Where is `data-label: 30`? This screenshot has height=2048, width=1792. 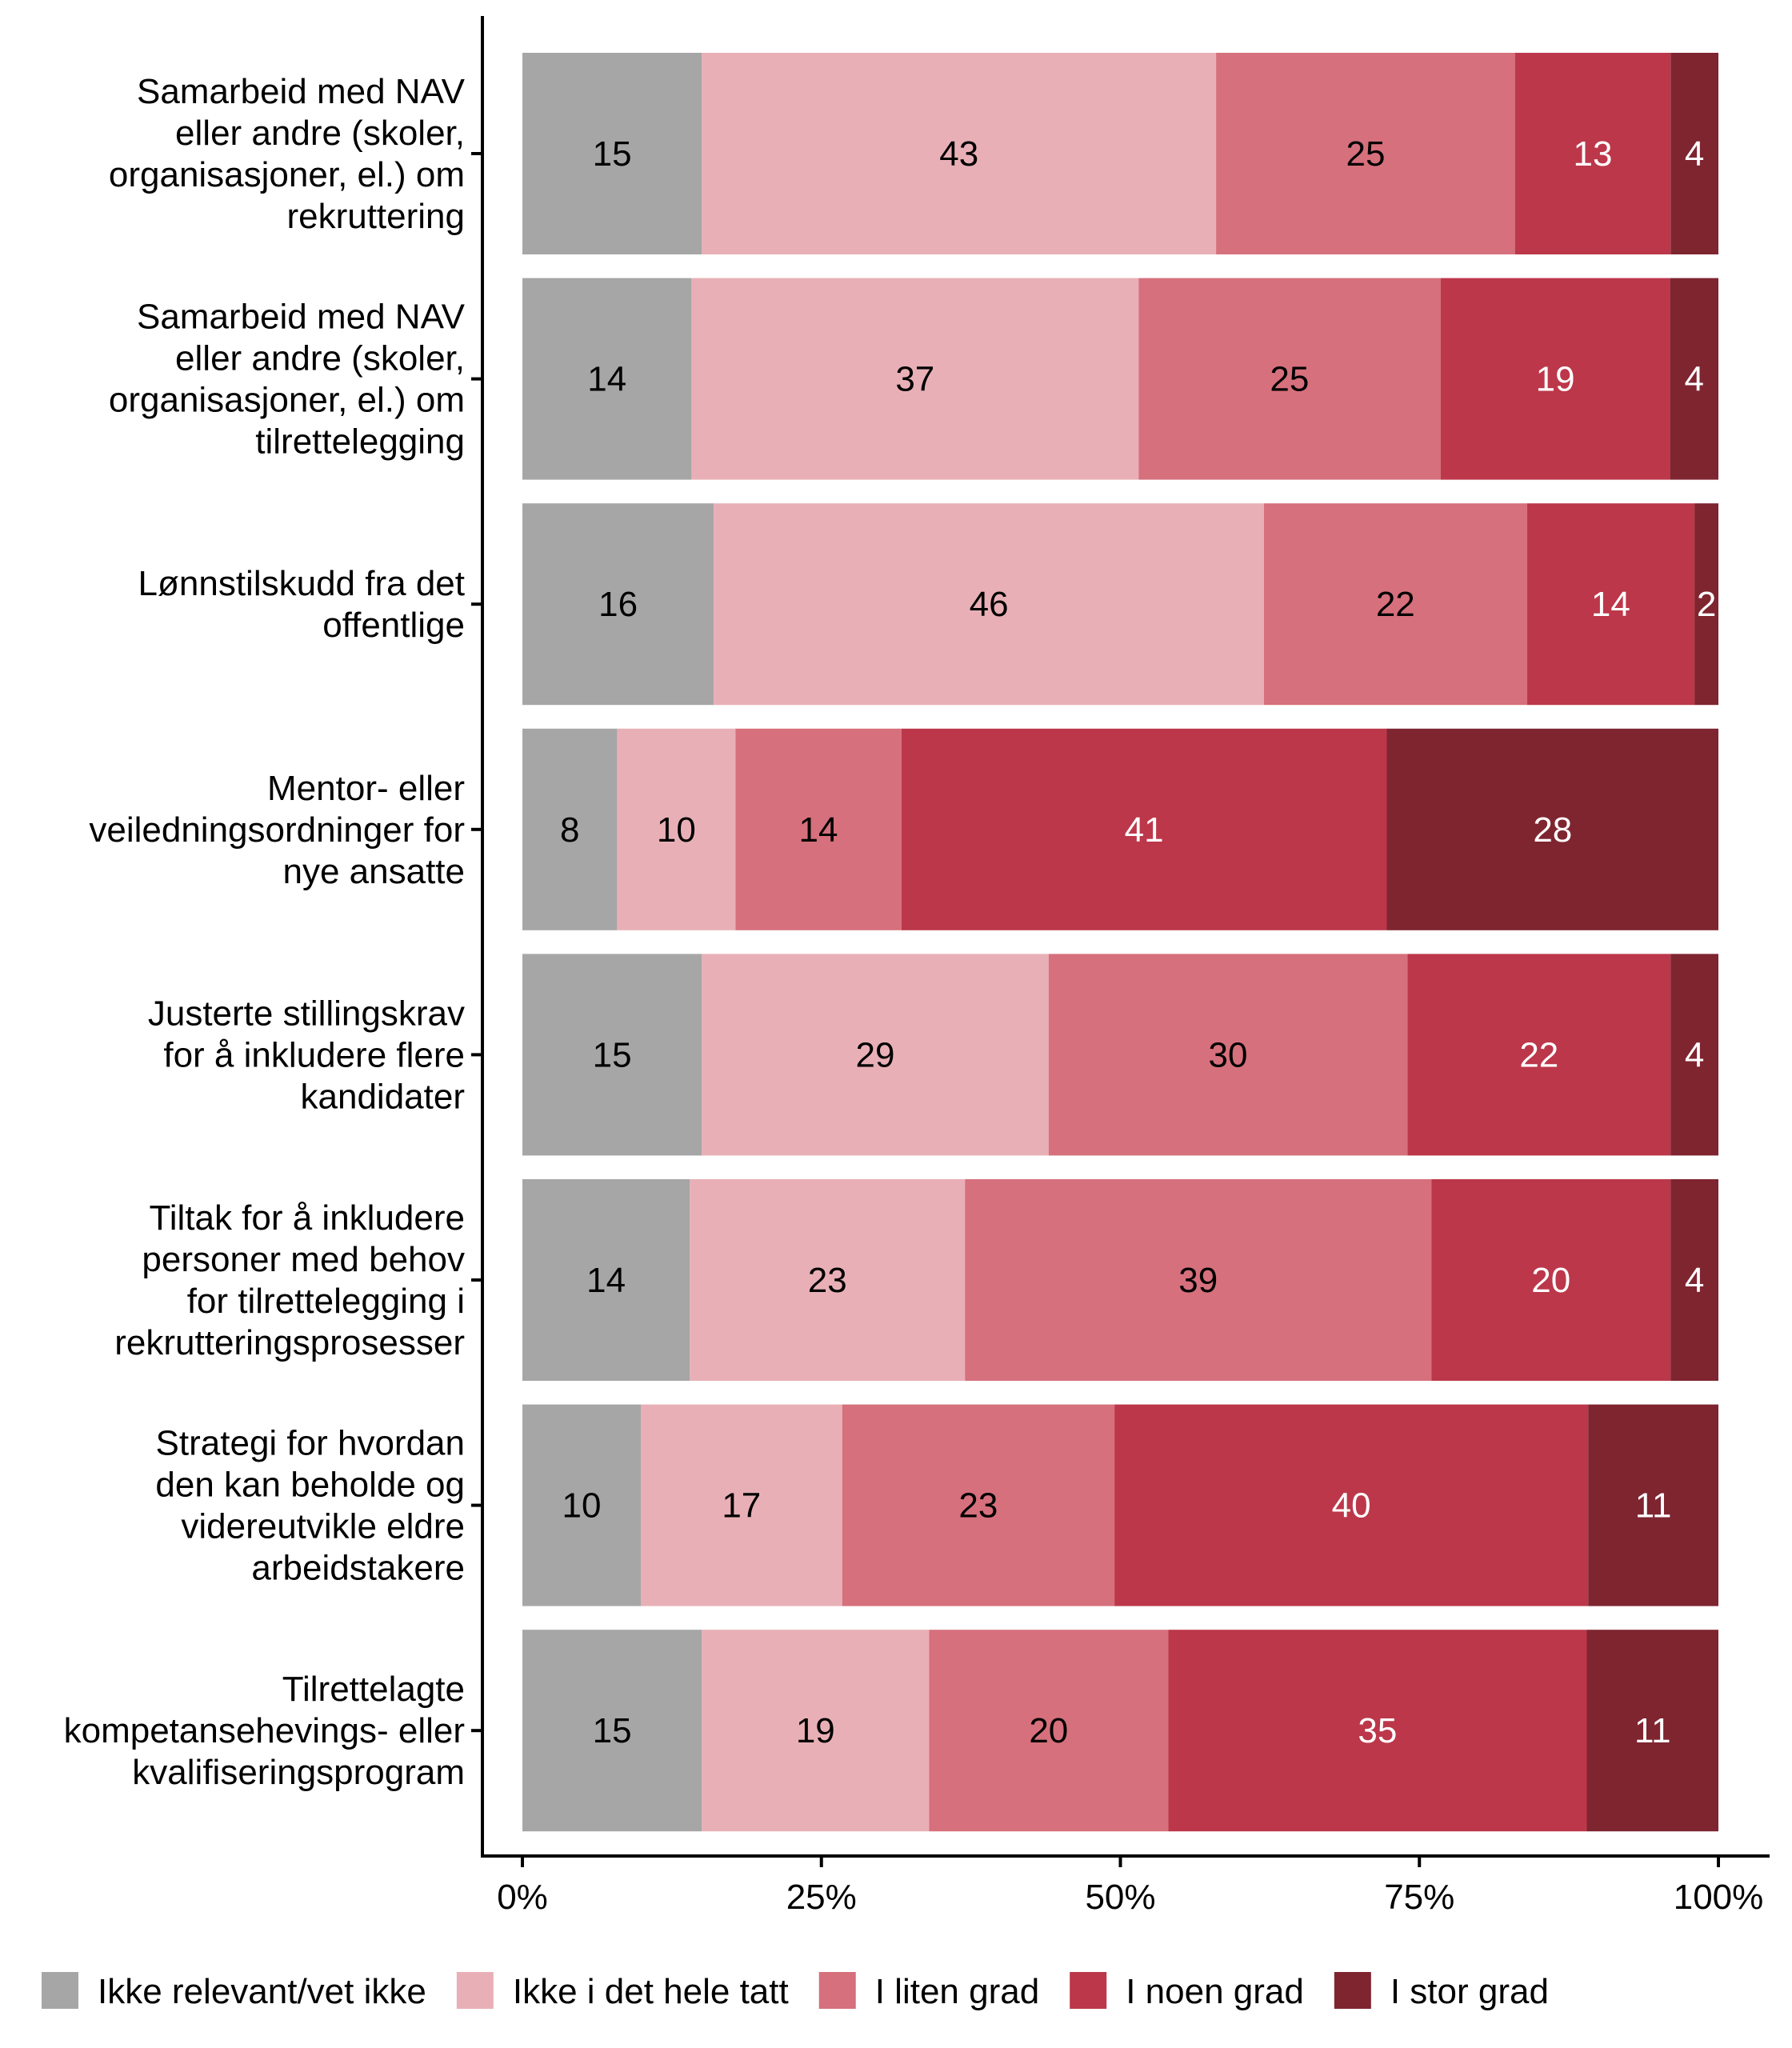
data-label: 30 is located at coordinates (1228, 1054).